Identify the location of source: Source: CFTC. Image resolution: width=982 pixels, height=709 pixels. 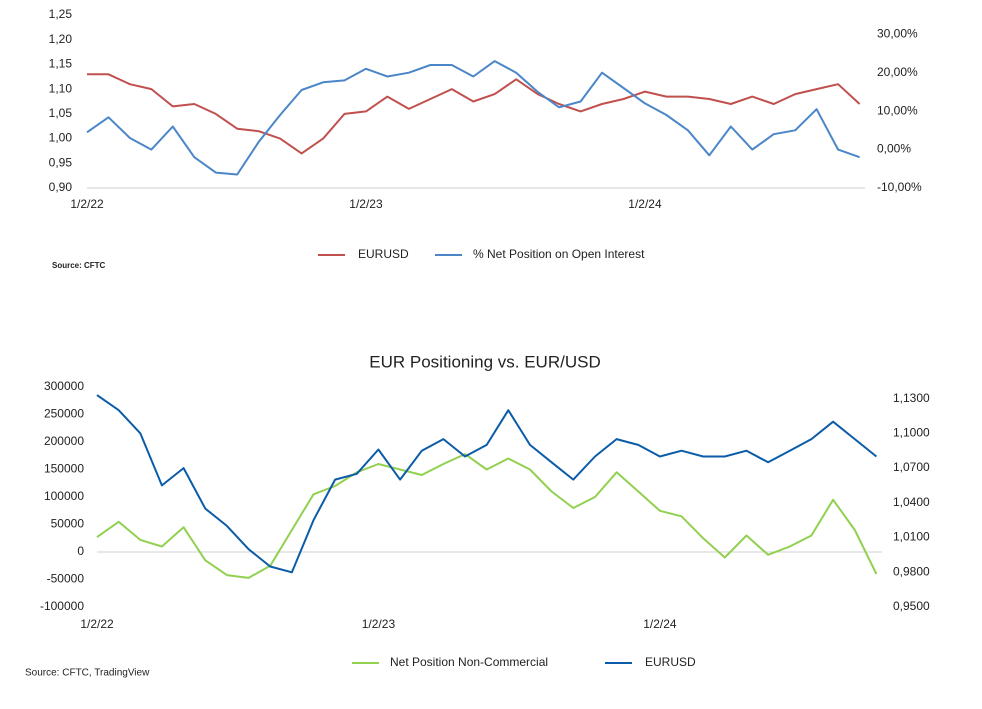
(79, 265).